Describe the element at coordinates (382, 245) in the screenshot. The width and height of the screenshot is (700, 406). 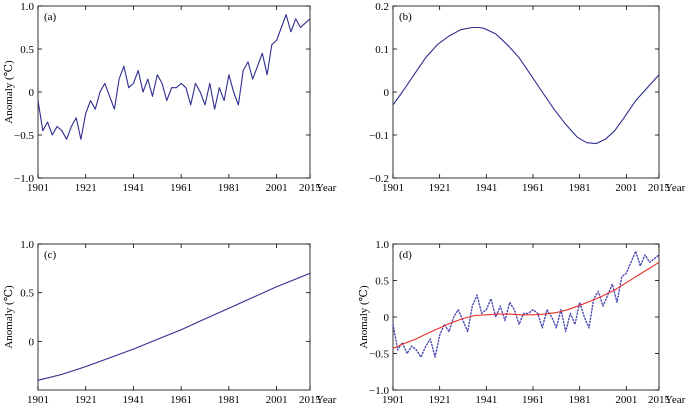
I see `y-tick-label-d: 1.0` at that location.